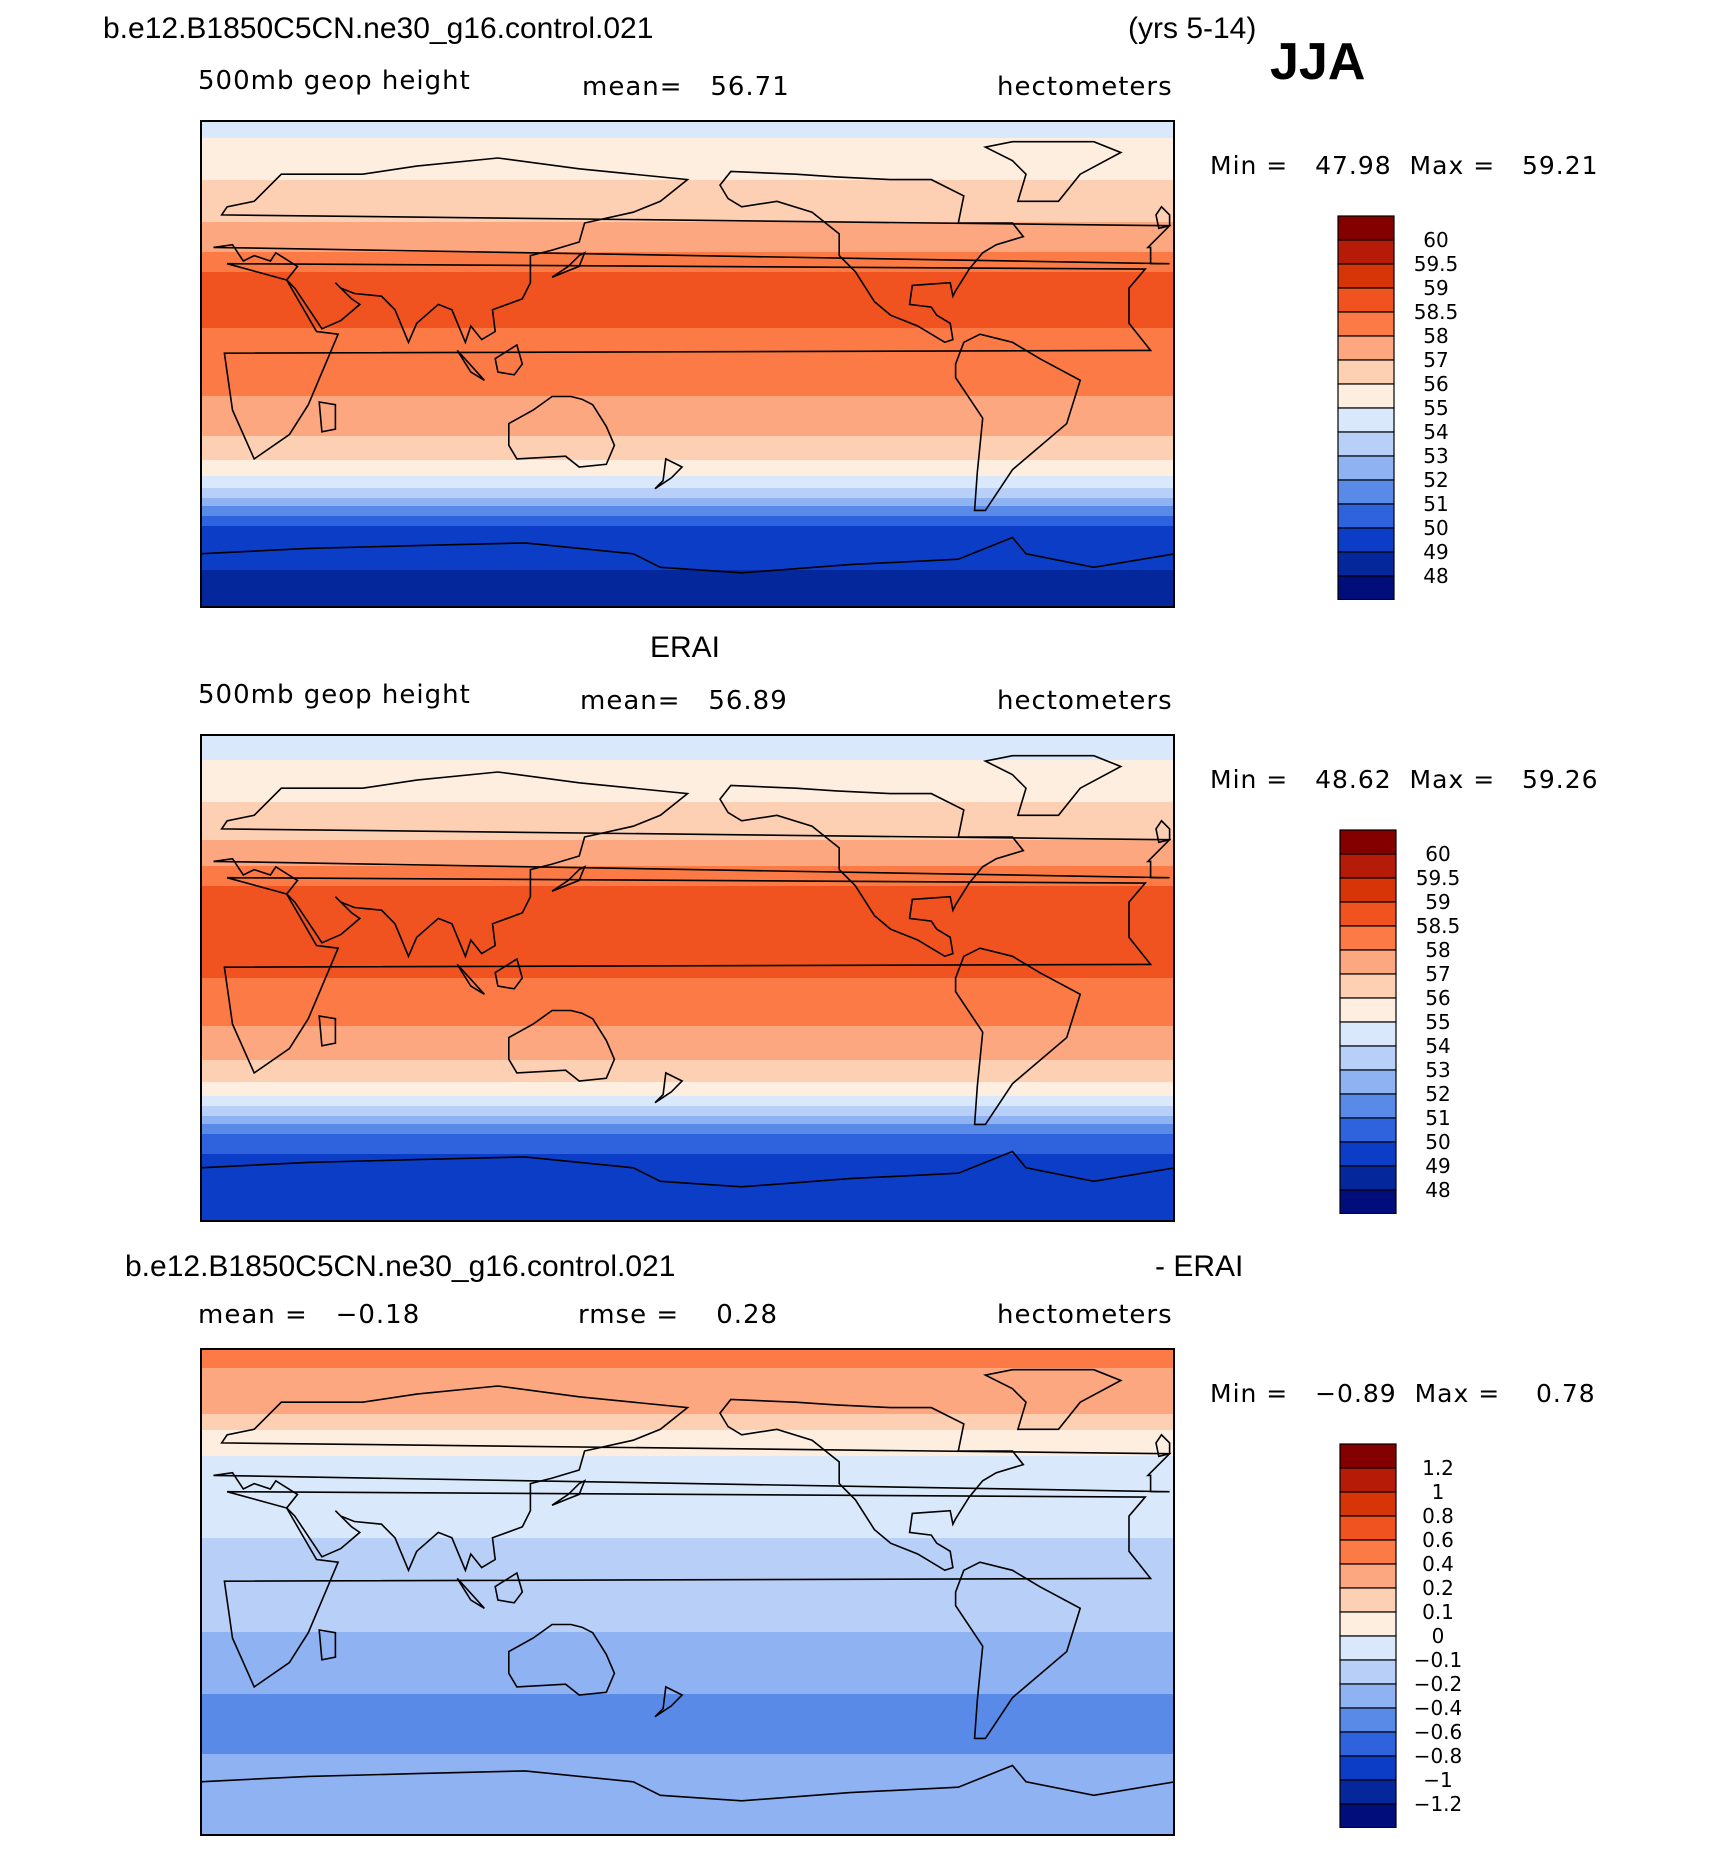 Image resolution: width=1710 pixels, height=1858 pixels. What do you see at coordinates (678, 1315) in the screenshot?
I see `panel3-rmse: rmse = 0.28` at bounding box center [678, 1315].